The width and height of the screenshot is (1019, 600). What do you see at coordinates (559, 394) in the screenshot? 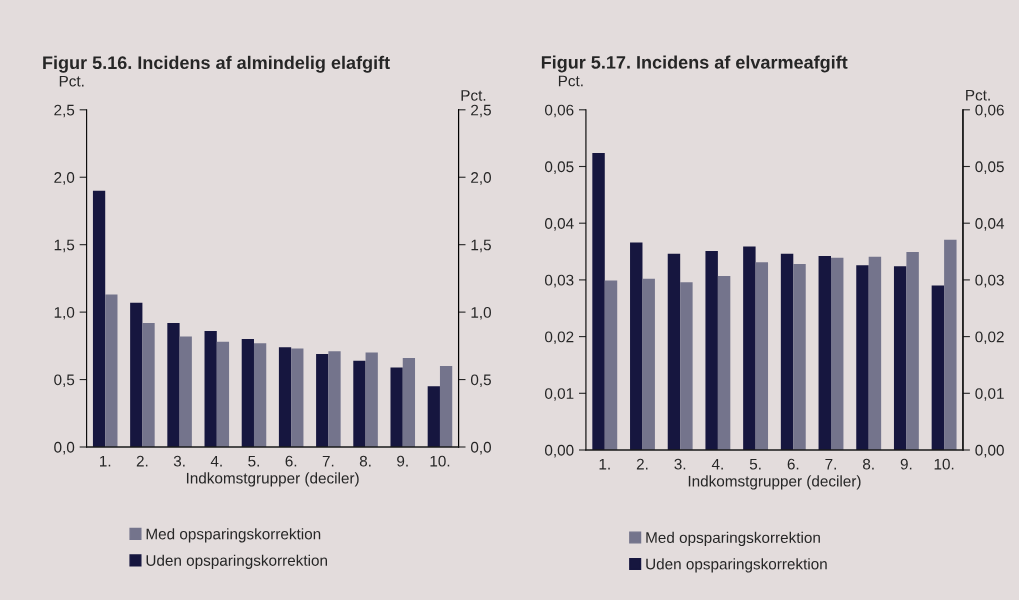
I see `y-tick-label: 0,01` at bounding box center [559, 394].